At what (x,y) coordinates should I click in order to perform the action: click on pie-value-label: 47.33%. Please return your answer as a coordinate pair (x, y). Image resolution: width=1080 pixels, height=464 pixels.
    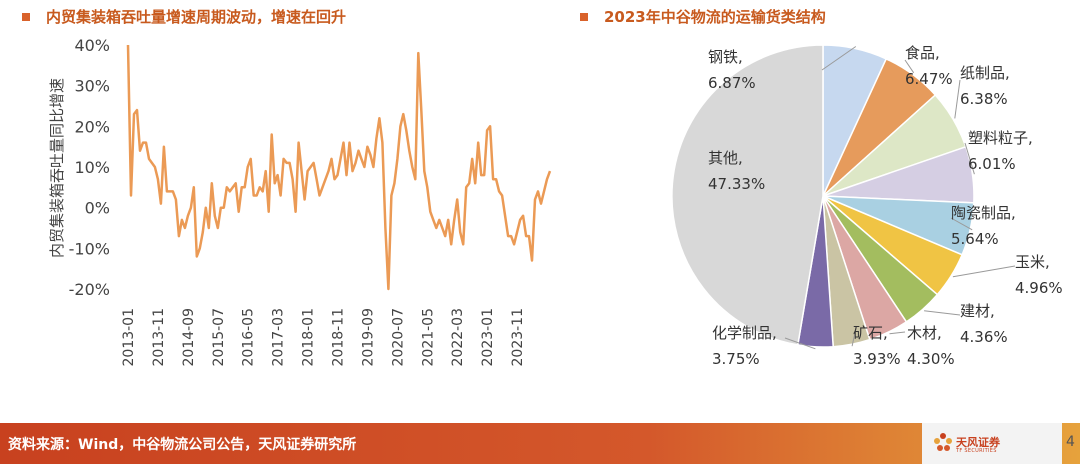
    Looking at the image, I should click on (736, 184).